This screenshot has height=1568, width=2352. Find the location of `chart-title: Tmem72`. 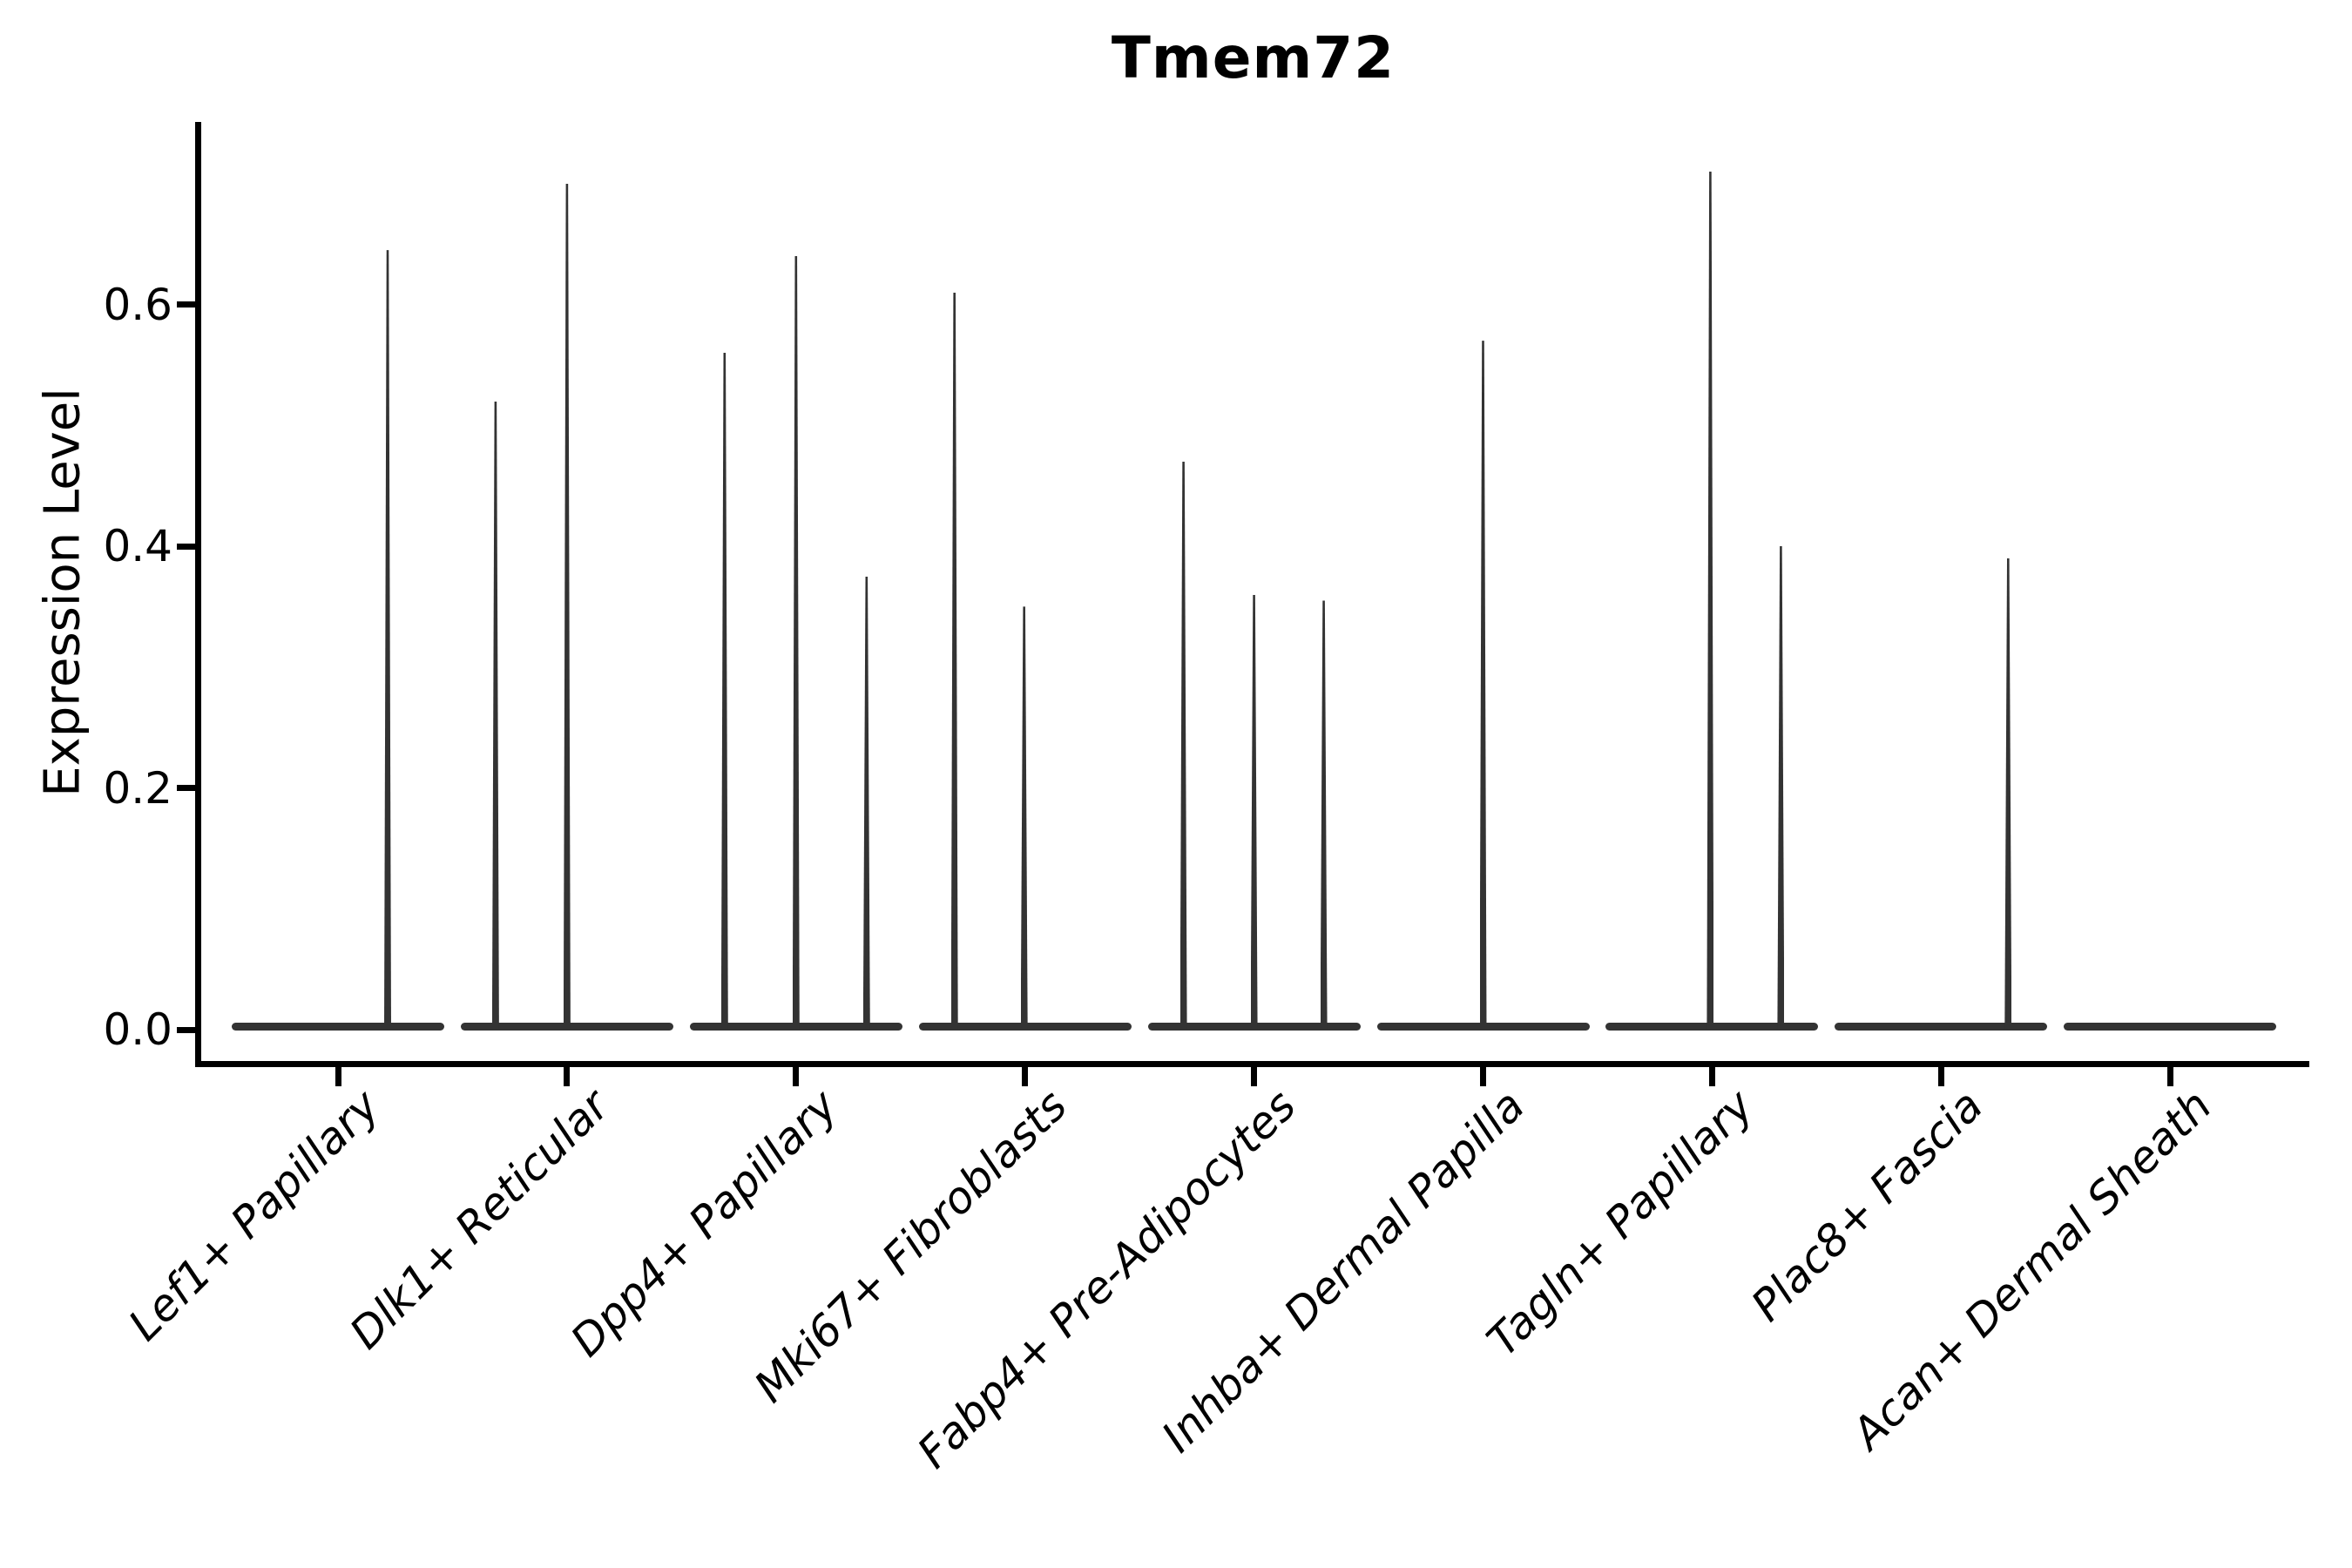

chart-title: Tmem72 is located at coordinates (1253, 58).